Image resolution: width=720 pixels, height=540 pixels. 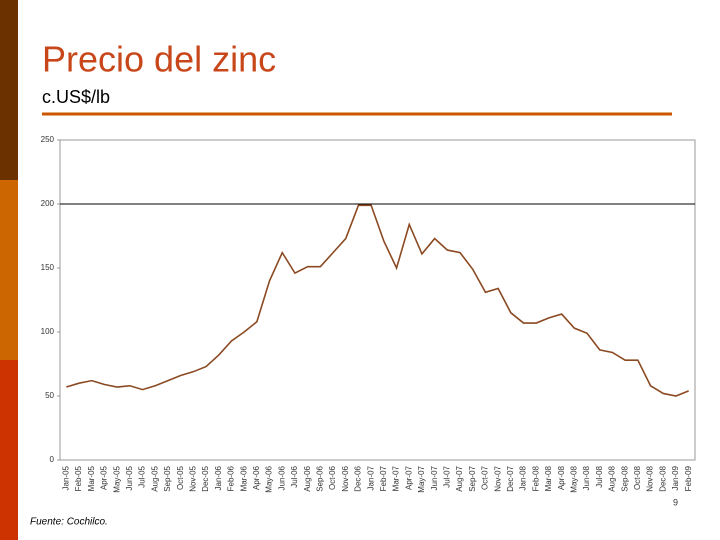 What do you see at coordinates (154, 478) in the screenshot?
I see `x-tick-label: Aug-05` at bounding box center [154, 478].